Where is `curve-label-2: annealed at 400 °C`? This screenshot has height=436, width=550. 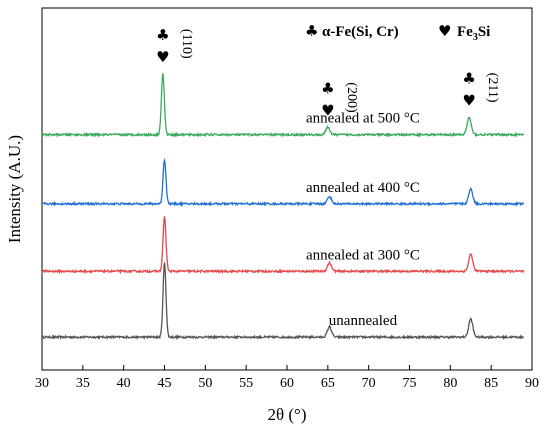 curve-label-2: annealed at 400 °C is located at coordinates (363, 188).